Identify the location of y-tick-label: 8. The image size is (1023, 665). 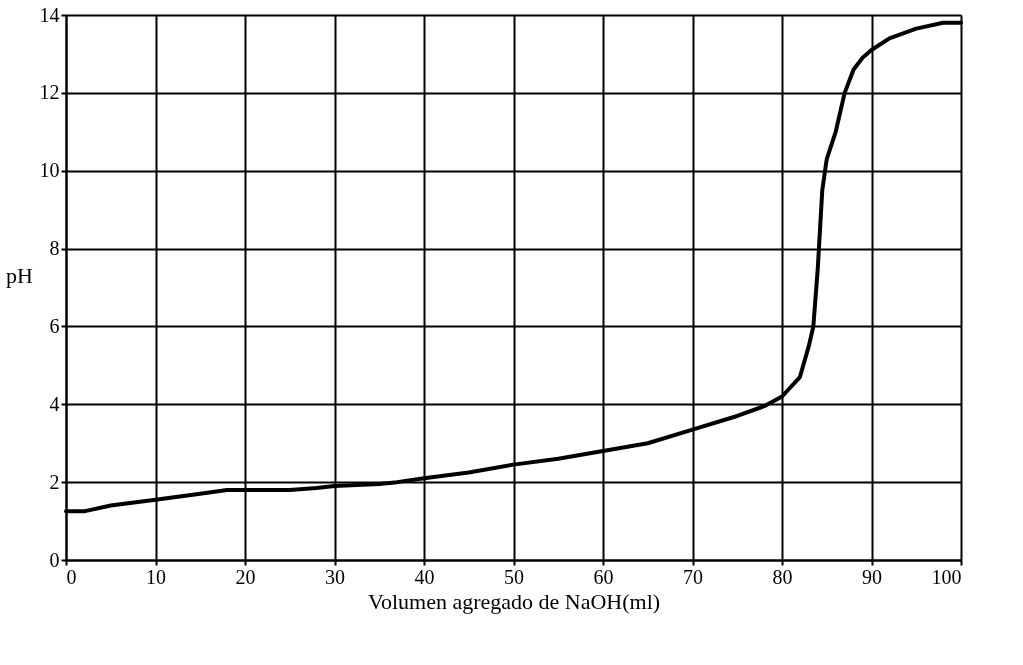
(54, 248).